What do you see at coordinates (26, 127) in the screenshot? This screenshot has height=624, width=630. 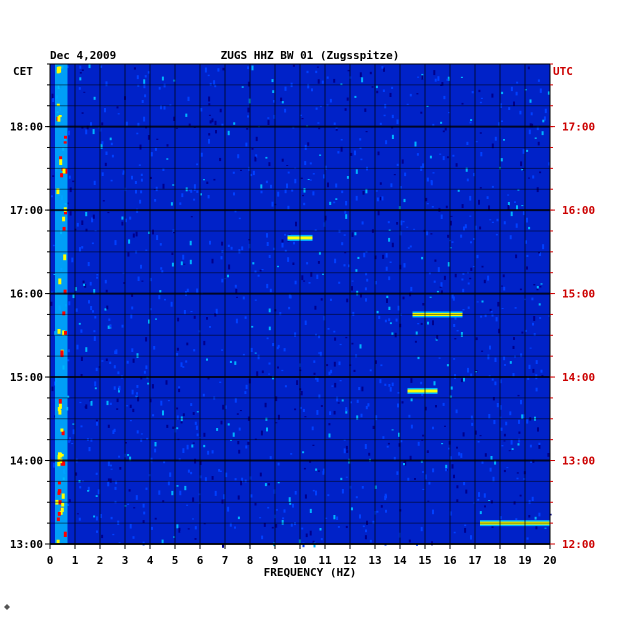 I see `left-time-label: 18:00` at bounding box center [26, 127].